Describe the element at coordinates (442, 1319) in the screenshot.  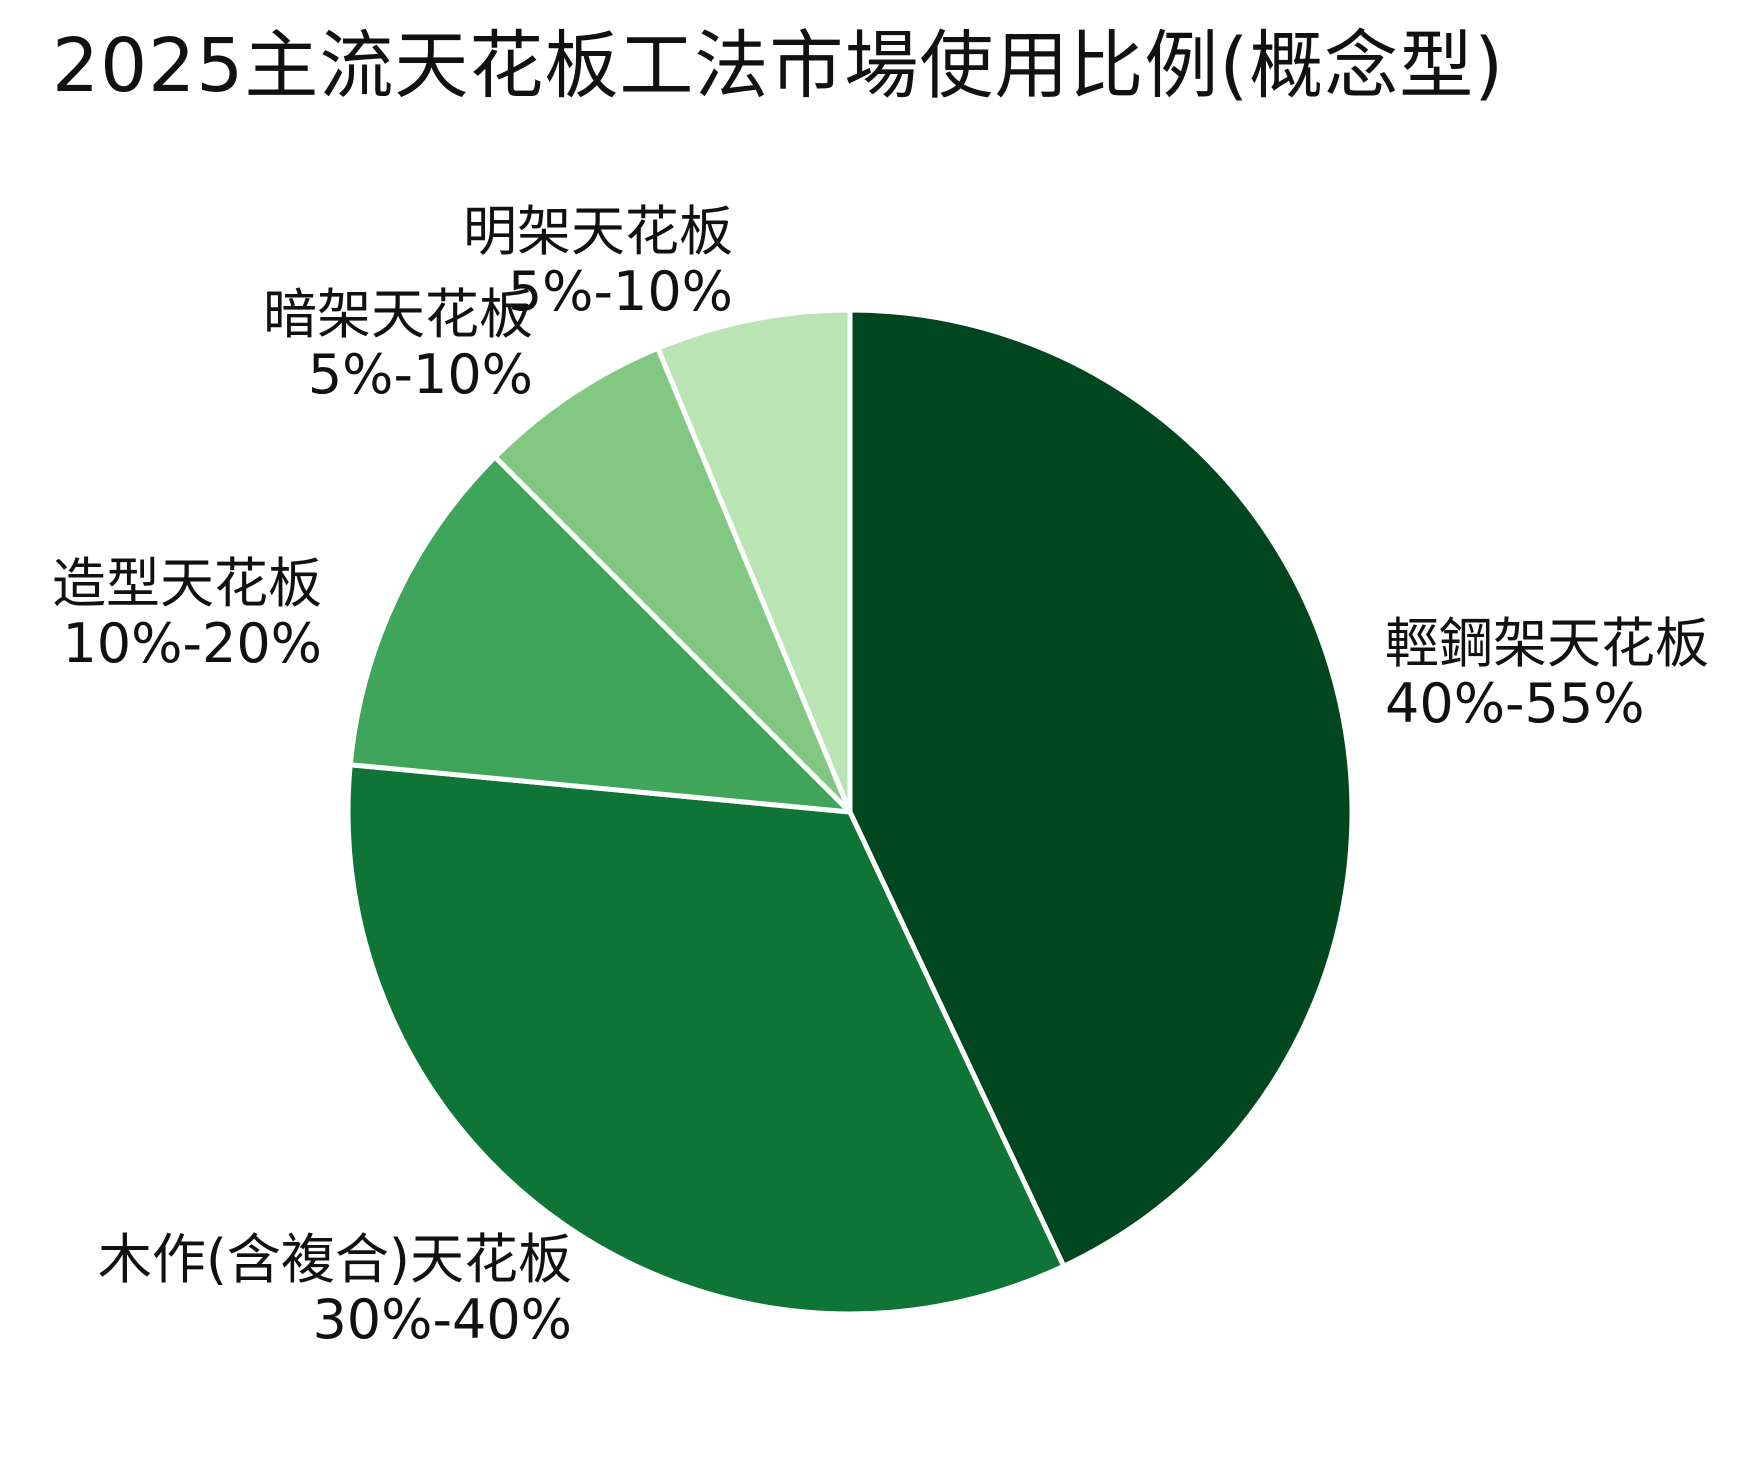
I see `slice-label-range: 30%-40%` at that location.